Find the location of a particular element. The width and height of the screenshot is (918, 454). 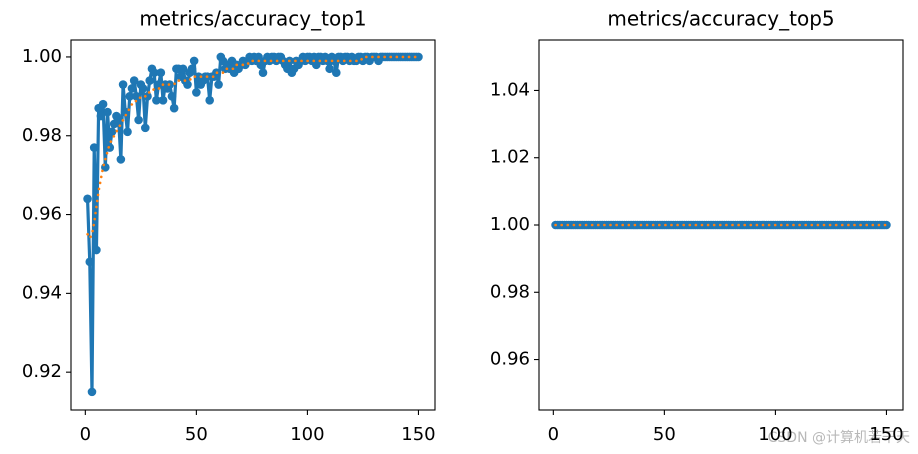

plot-area is located at coordinates (721, 225).